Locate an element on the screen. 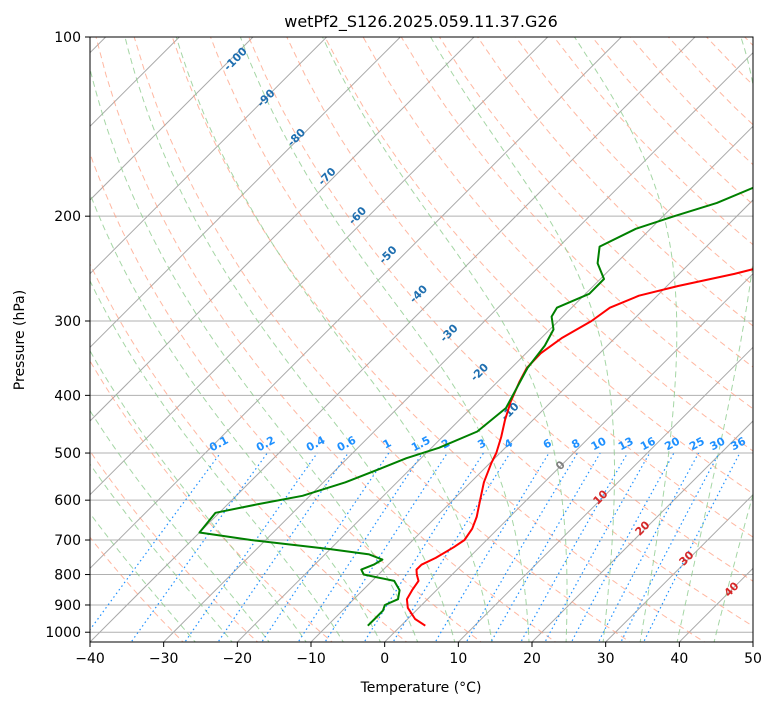 This screenshot has height=708, width=775. mixing-ratio-label: 30 is located at coordinates (718, 443).